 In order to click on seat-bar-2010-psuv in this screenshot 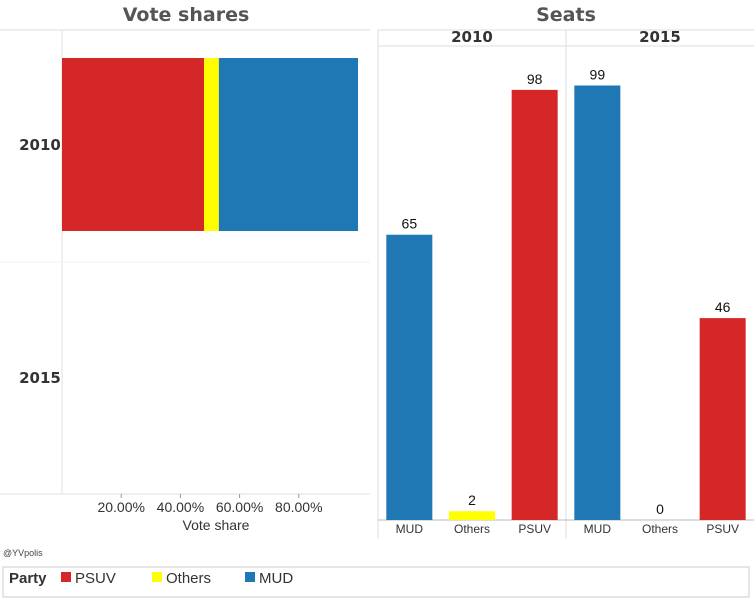, I will do `click(534, 304)`.